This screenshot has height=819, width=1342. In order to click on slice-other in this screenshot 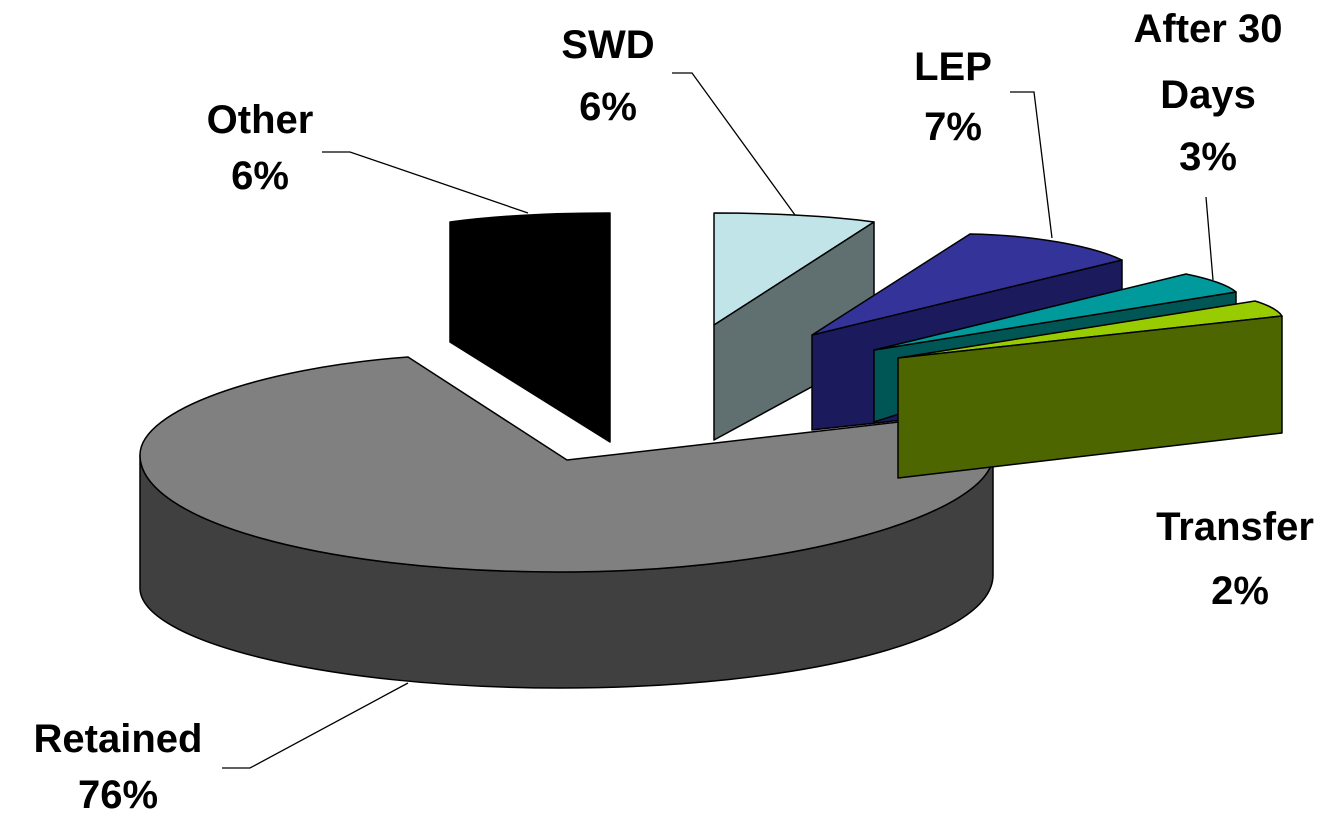, I will do `click(530, 327)`.